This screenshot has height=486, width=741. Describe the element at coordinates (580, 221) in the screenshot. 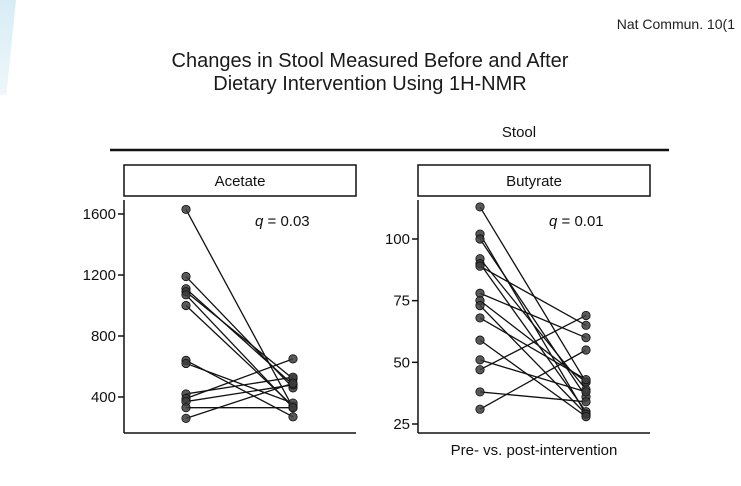

I see `q-value: = 0.01` at that location.